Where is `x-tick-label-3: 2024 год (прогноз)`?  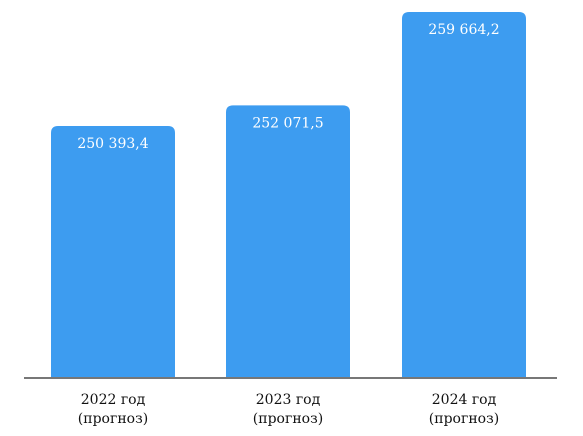
x-tick-label-3: 2024 год (прогноз) is located at coordinates (464, 409).